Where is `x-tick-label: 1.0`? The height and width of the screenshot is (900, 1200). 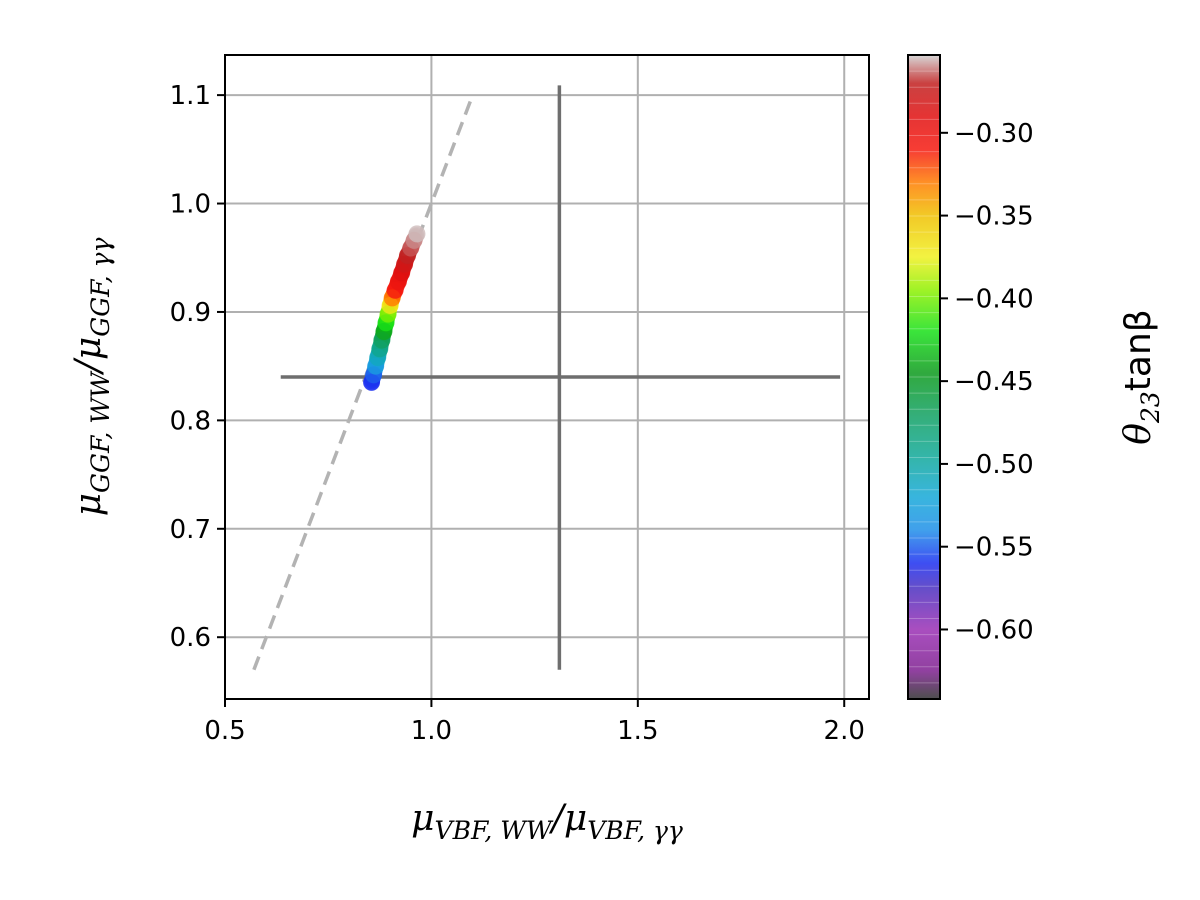
x-tick-label: 1.0 is located at coordinates (431, 731).